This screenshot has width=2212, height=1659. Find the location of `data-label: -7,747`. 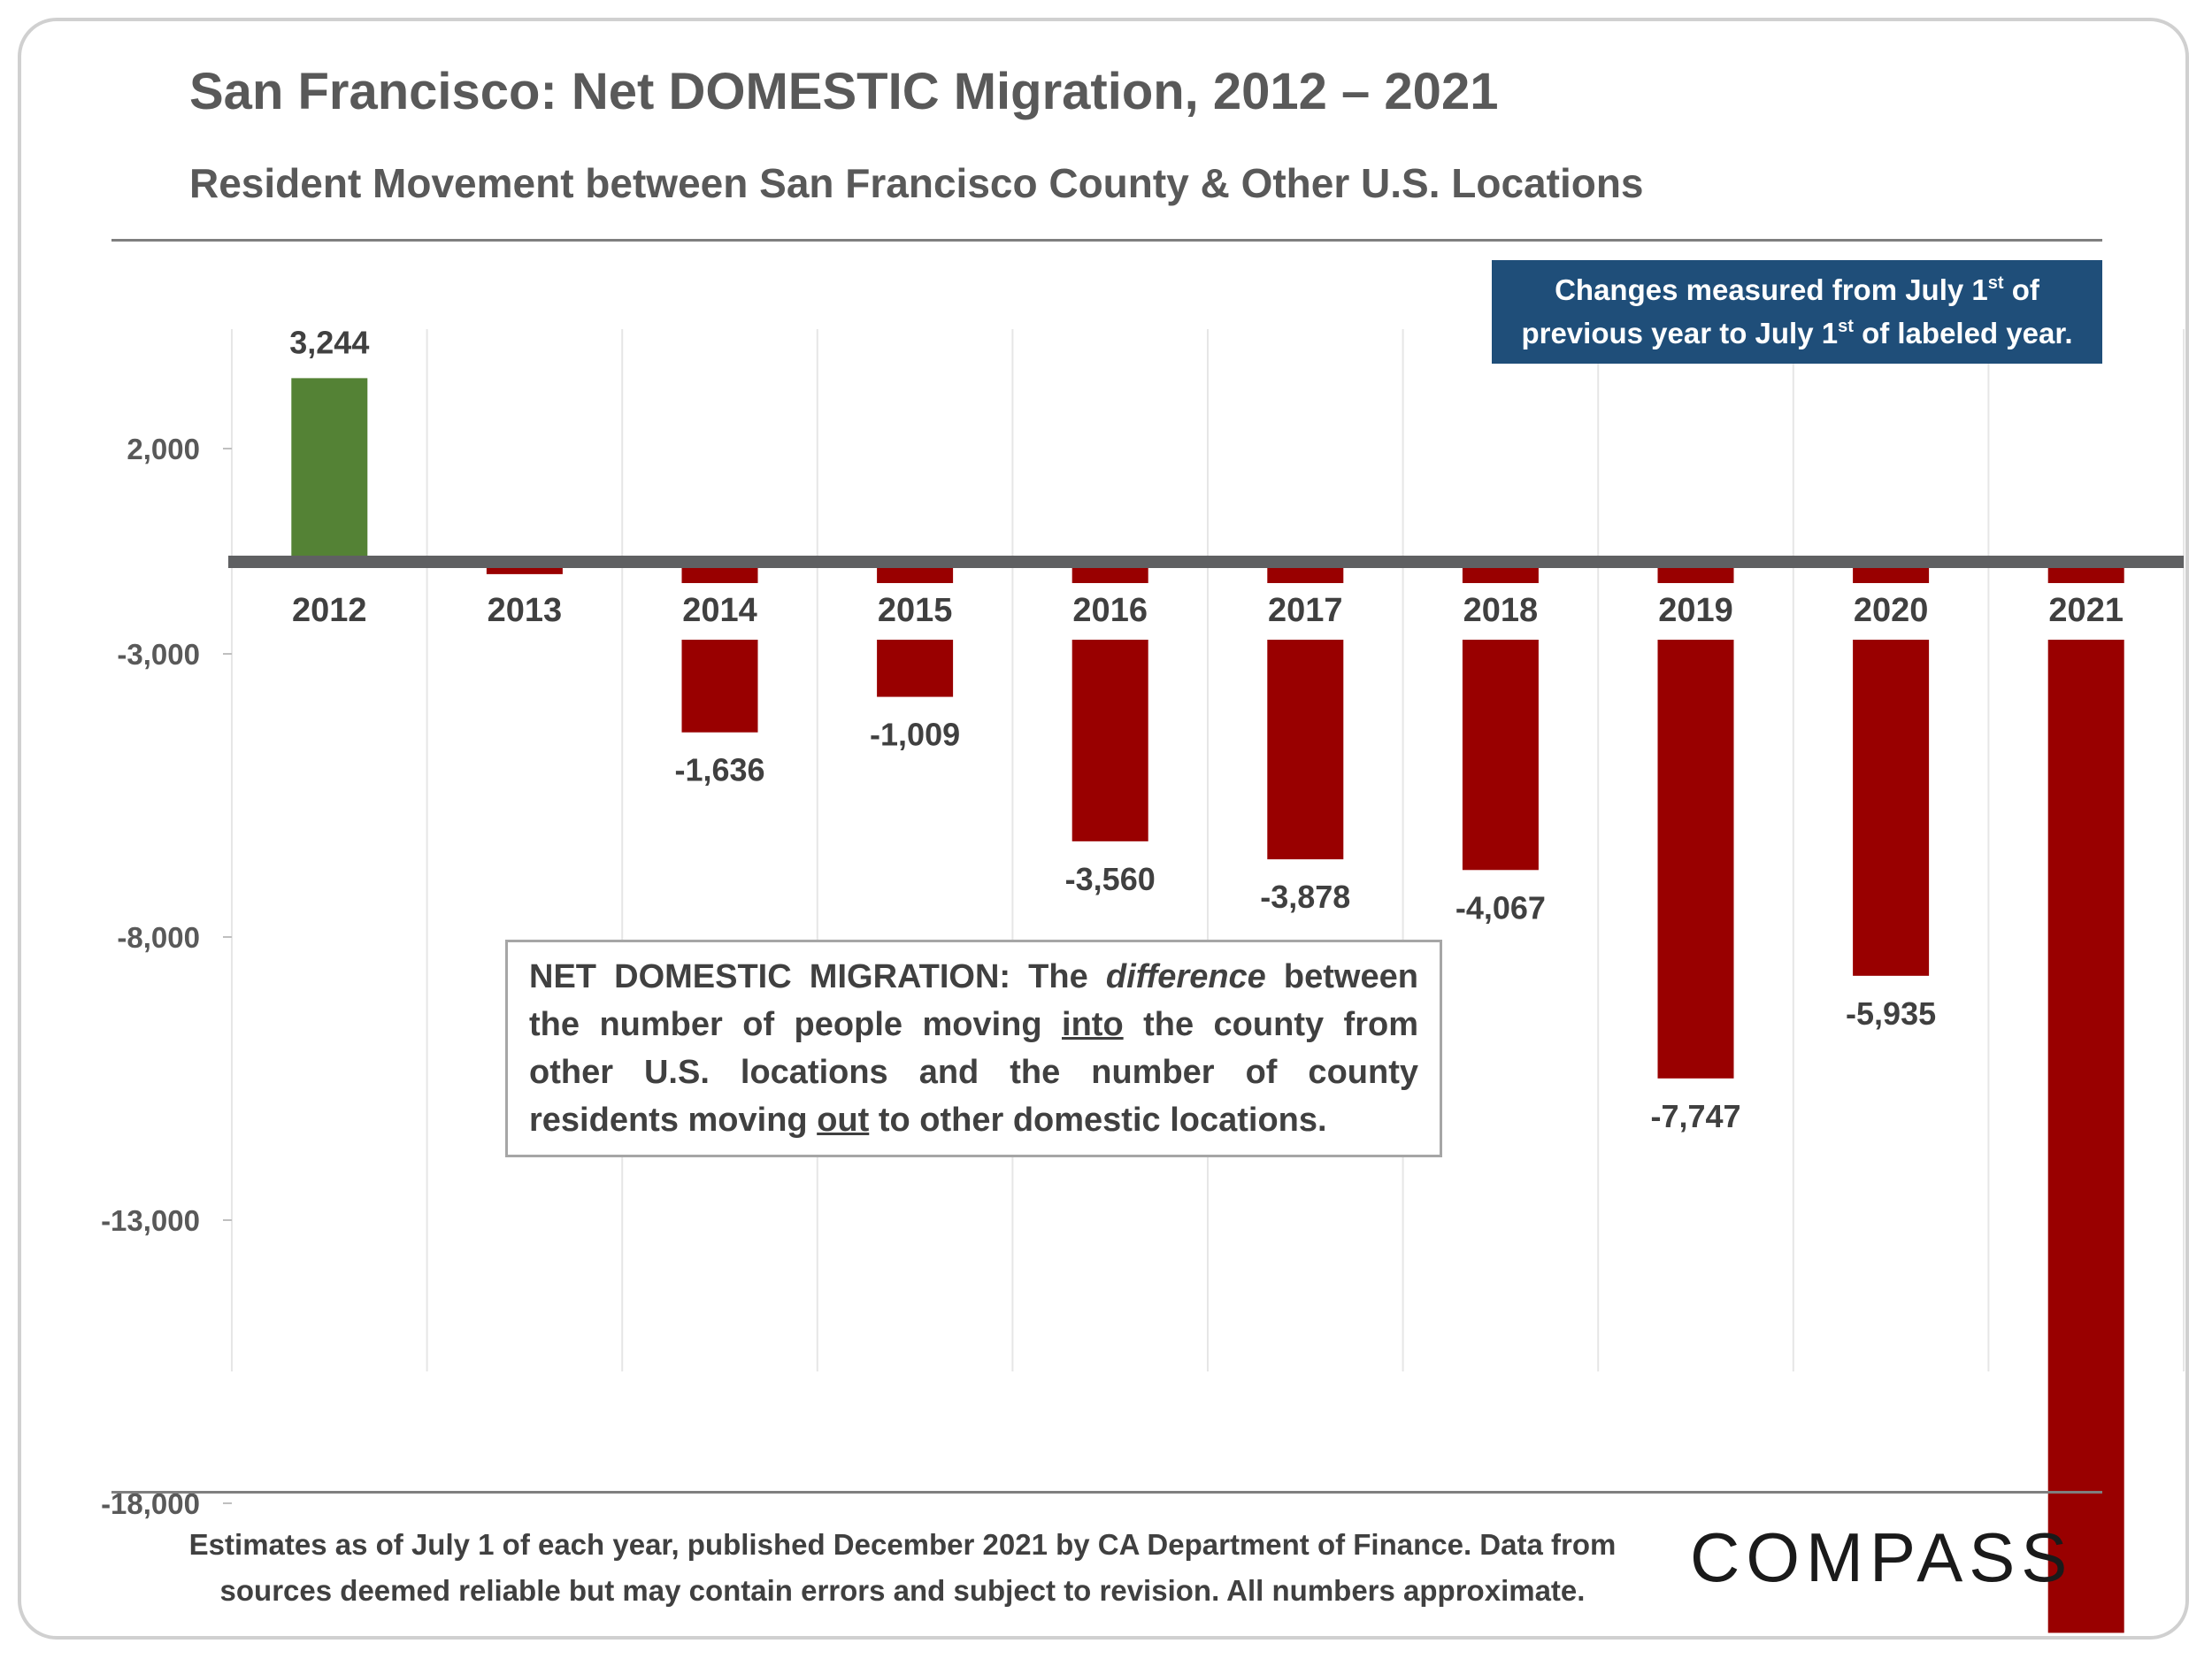

data-label: -7,747 is located at coordinates (1695, 1116).